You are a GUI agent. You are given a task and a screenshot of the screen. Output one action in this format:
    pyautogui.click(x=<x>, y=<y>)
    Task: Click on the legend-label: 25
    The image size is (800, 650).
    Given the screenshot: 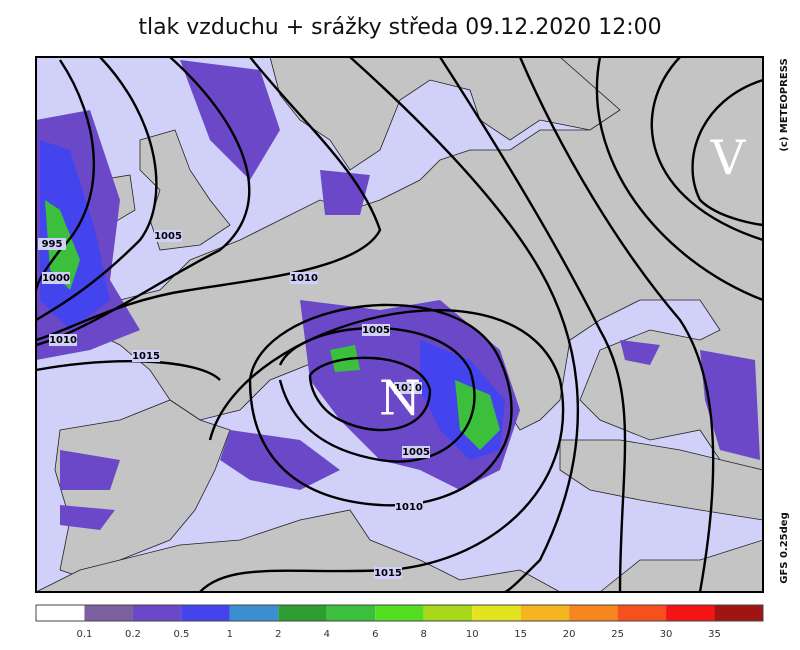 What is the action you would take?
    pyautogui.click(x=617, y=634)
    